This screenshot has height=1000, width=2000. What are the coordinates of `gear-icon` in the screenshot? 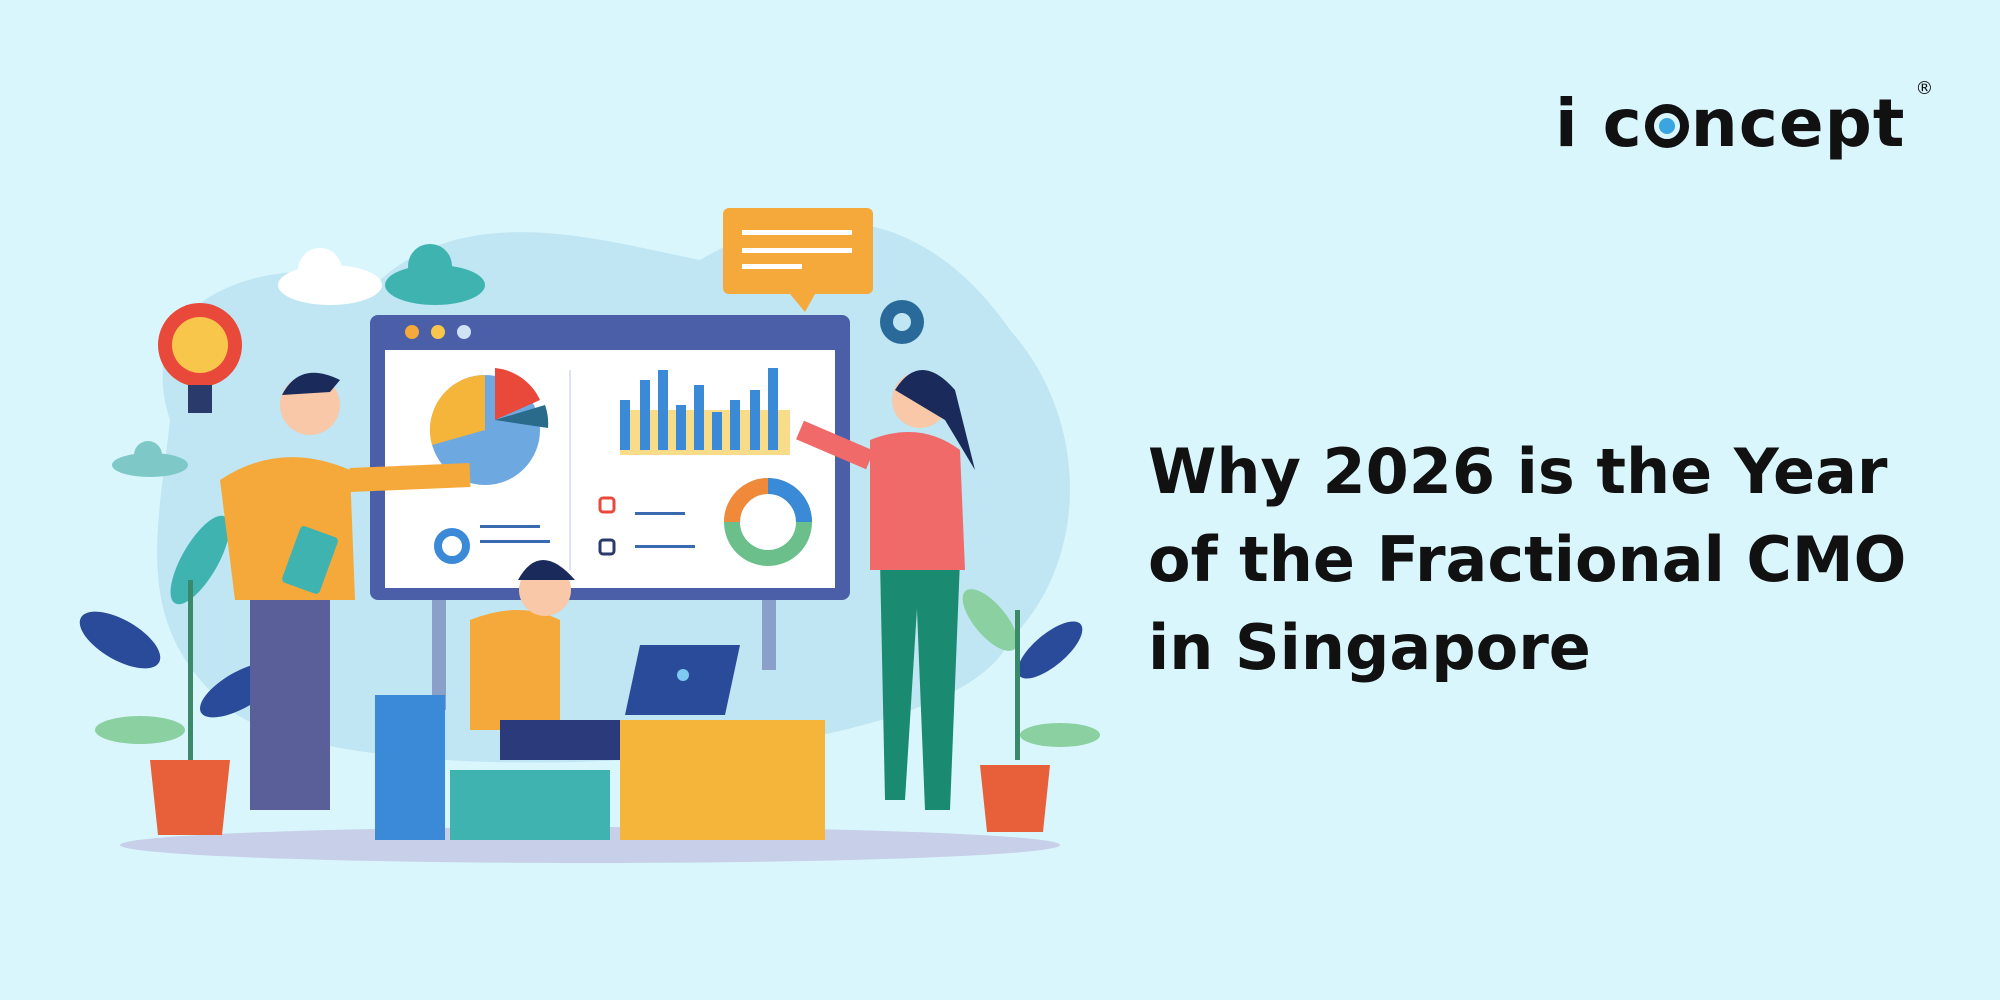 It's located at (902, 322).